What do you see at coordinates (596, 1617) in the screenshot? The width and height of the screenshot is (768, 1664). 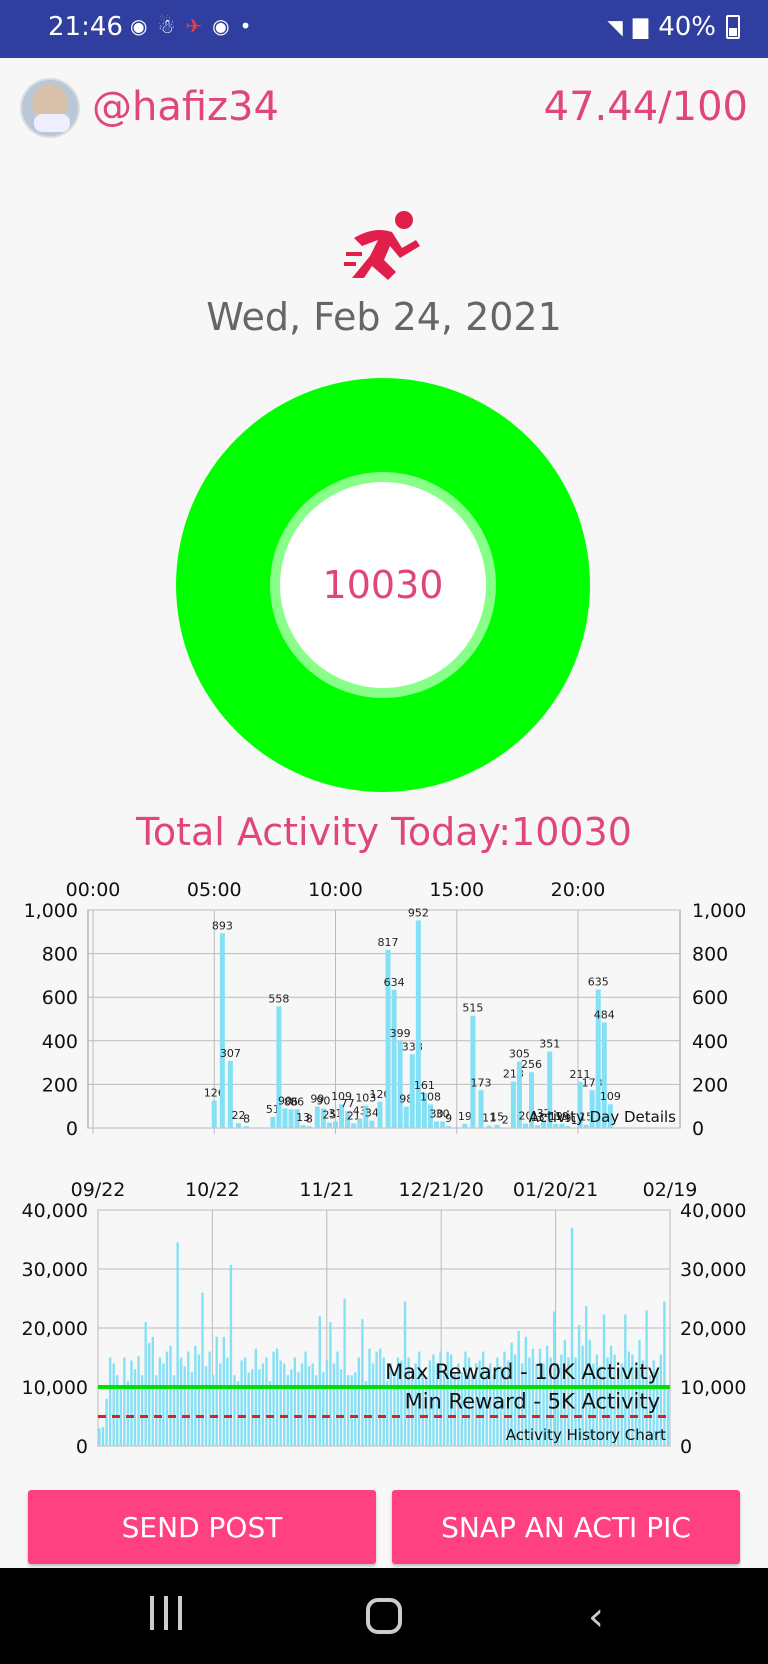 I see `back-icon: ‹` at bounding box center [596, 1617].